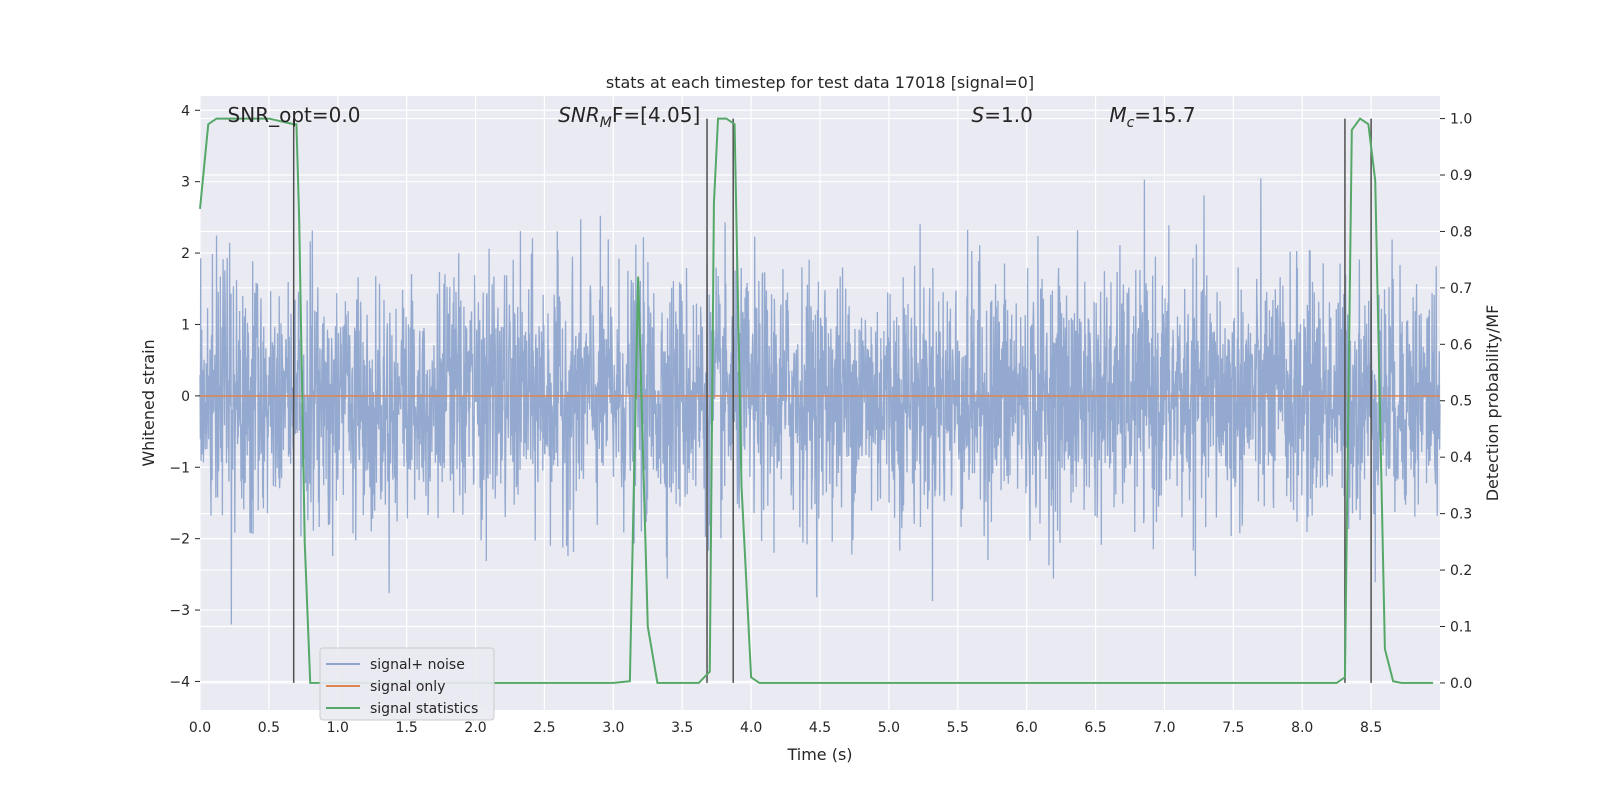 This screenshot has width=1600, height=800. Describe the element at coordinates (544, 728) in the screenshot. I see `x-tick-label: 2.5` at that location.